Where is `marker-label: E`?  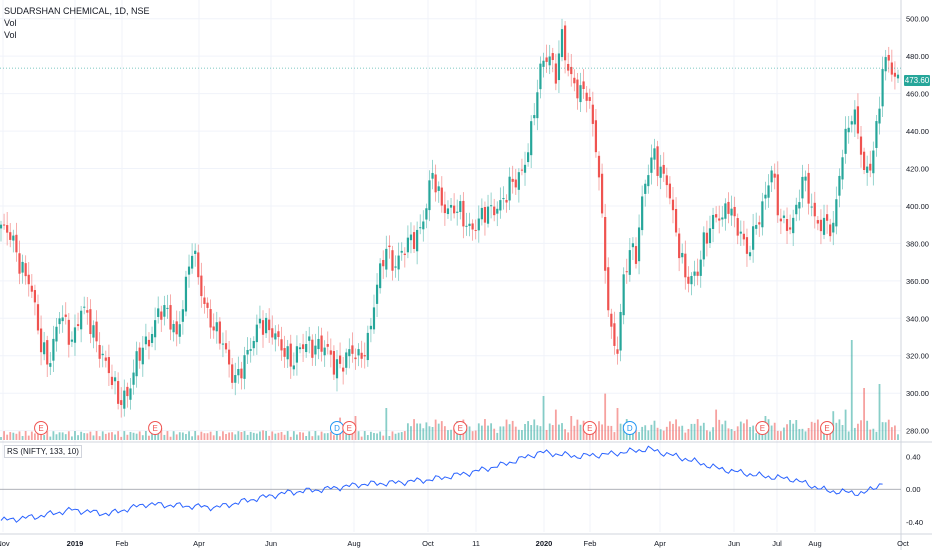
marker-label: E is located at coordinates (589, 428).